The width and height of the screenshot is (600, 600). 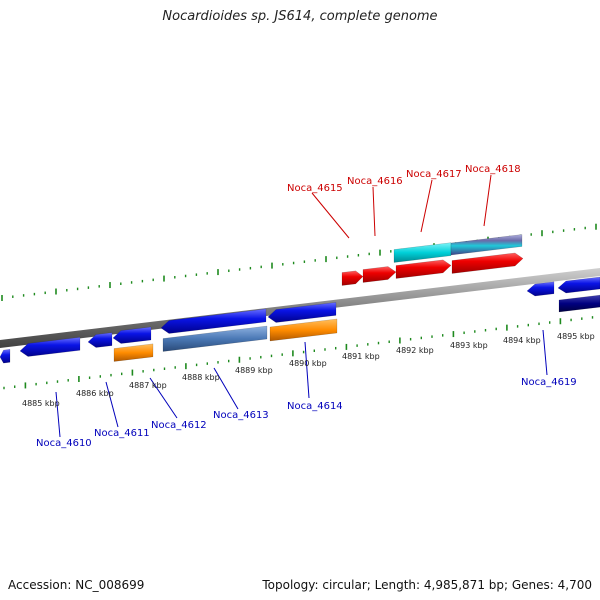 I want to click on gene-label-noca-4613: Noca_4613, so click(x=241, y=415).